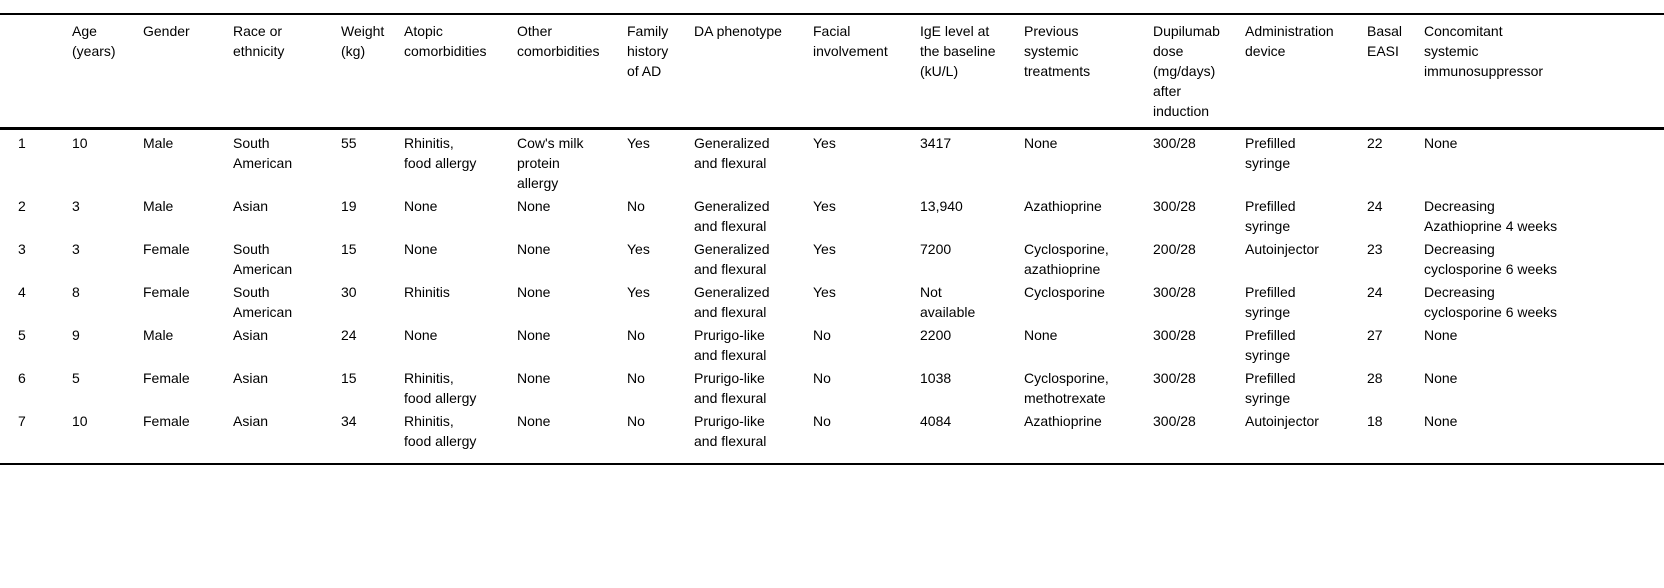  I want to click on table-cell: 30, so click(349, 292).